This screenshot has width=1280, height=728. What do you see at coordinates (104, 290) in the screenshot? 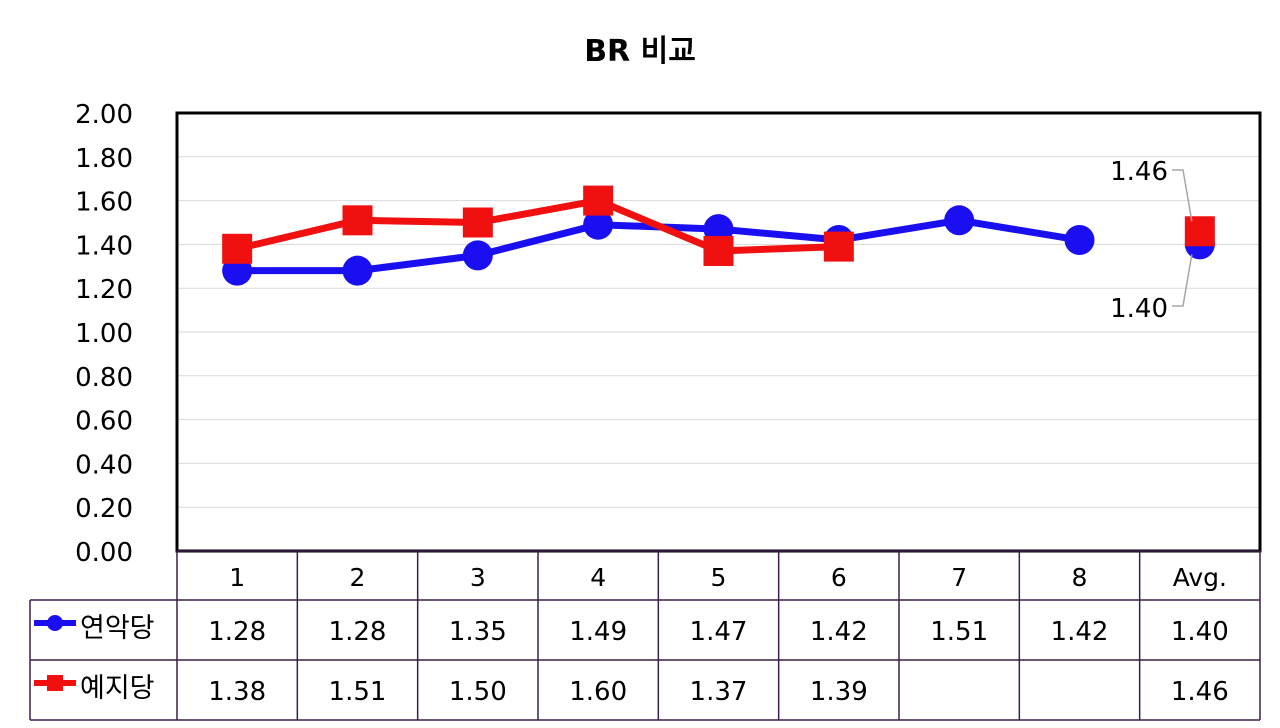
I see `y-tick-label: 1.20` at bounding box center [104, 290].